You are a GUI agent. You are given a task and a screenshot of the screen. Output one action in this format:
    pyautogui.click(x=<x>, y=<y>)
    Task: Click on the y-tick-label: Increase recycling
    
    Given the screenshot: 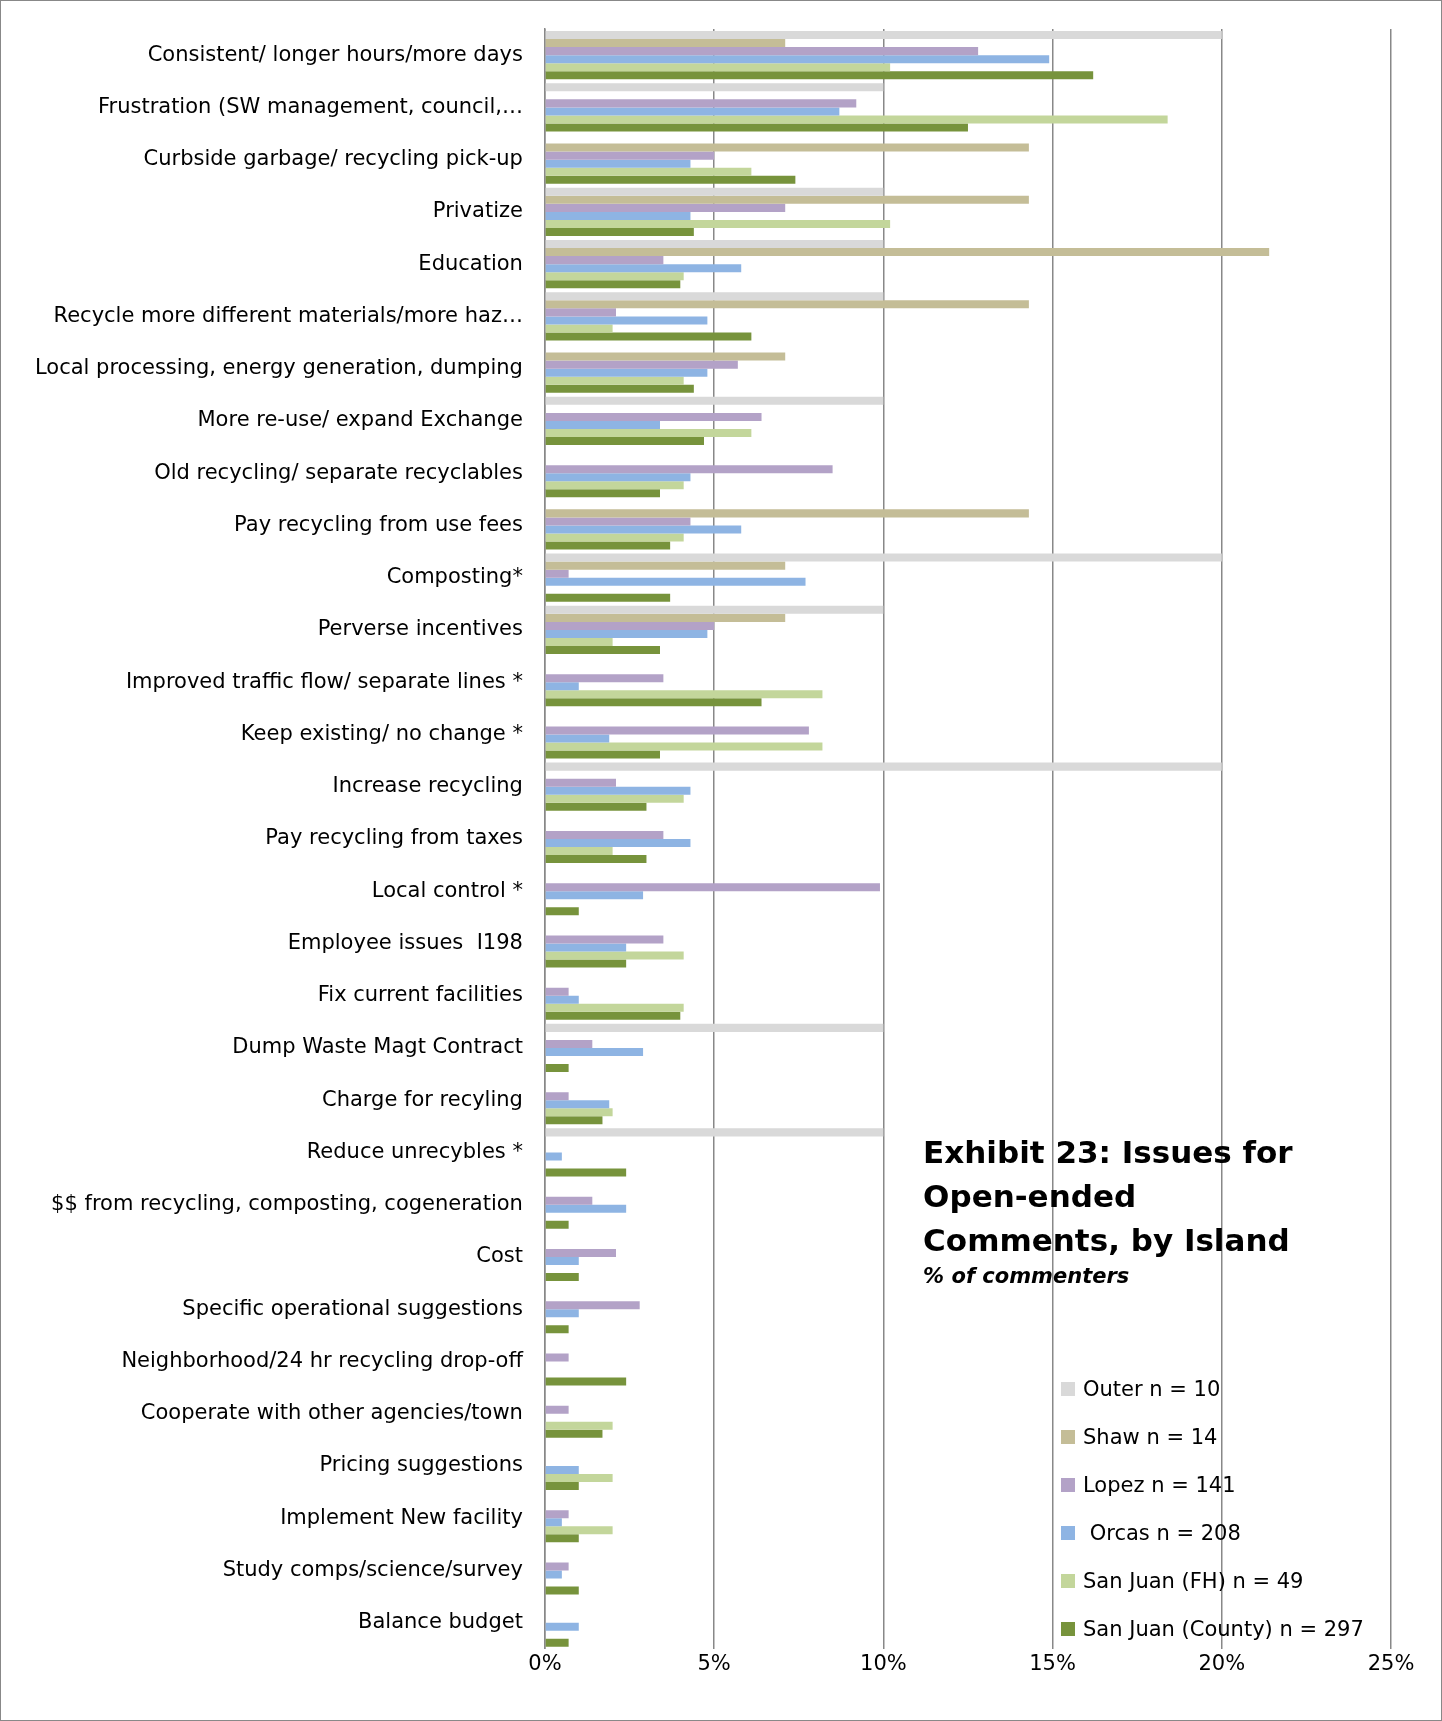 What is the action you would take?
    pyautogui.click(x=427, y=785)
    